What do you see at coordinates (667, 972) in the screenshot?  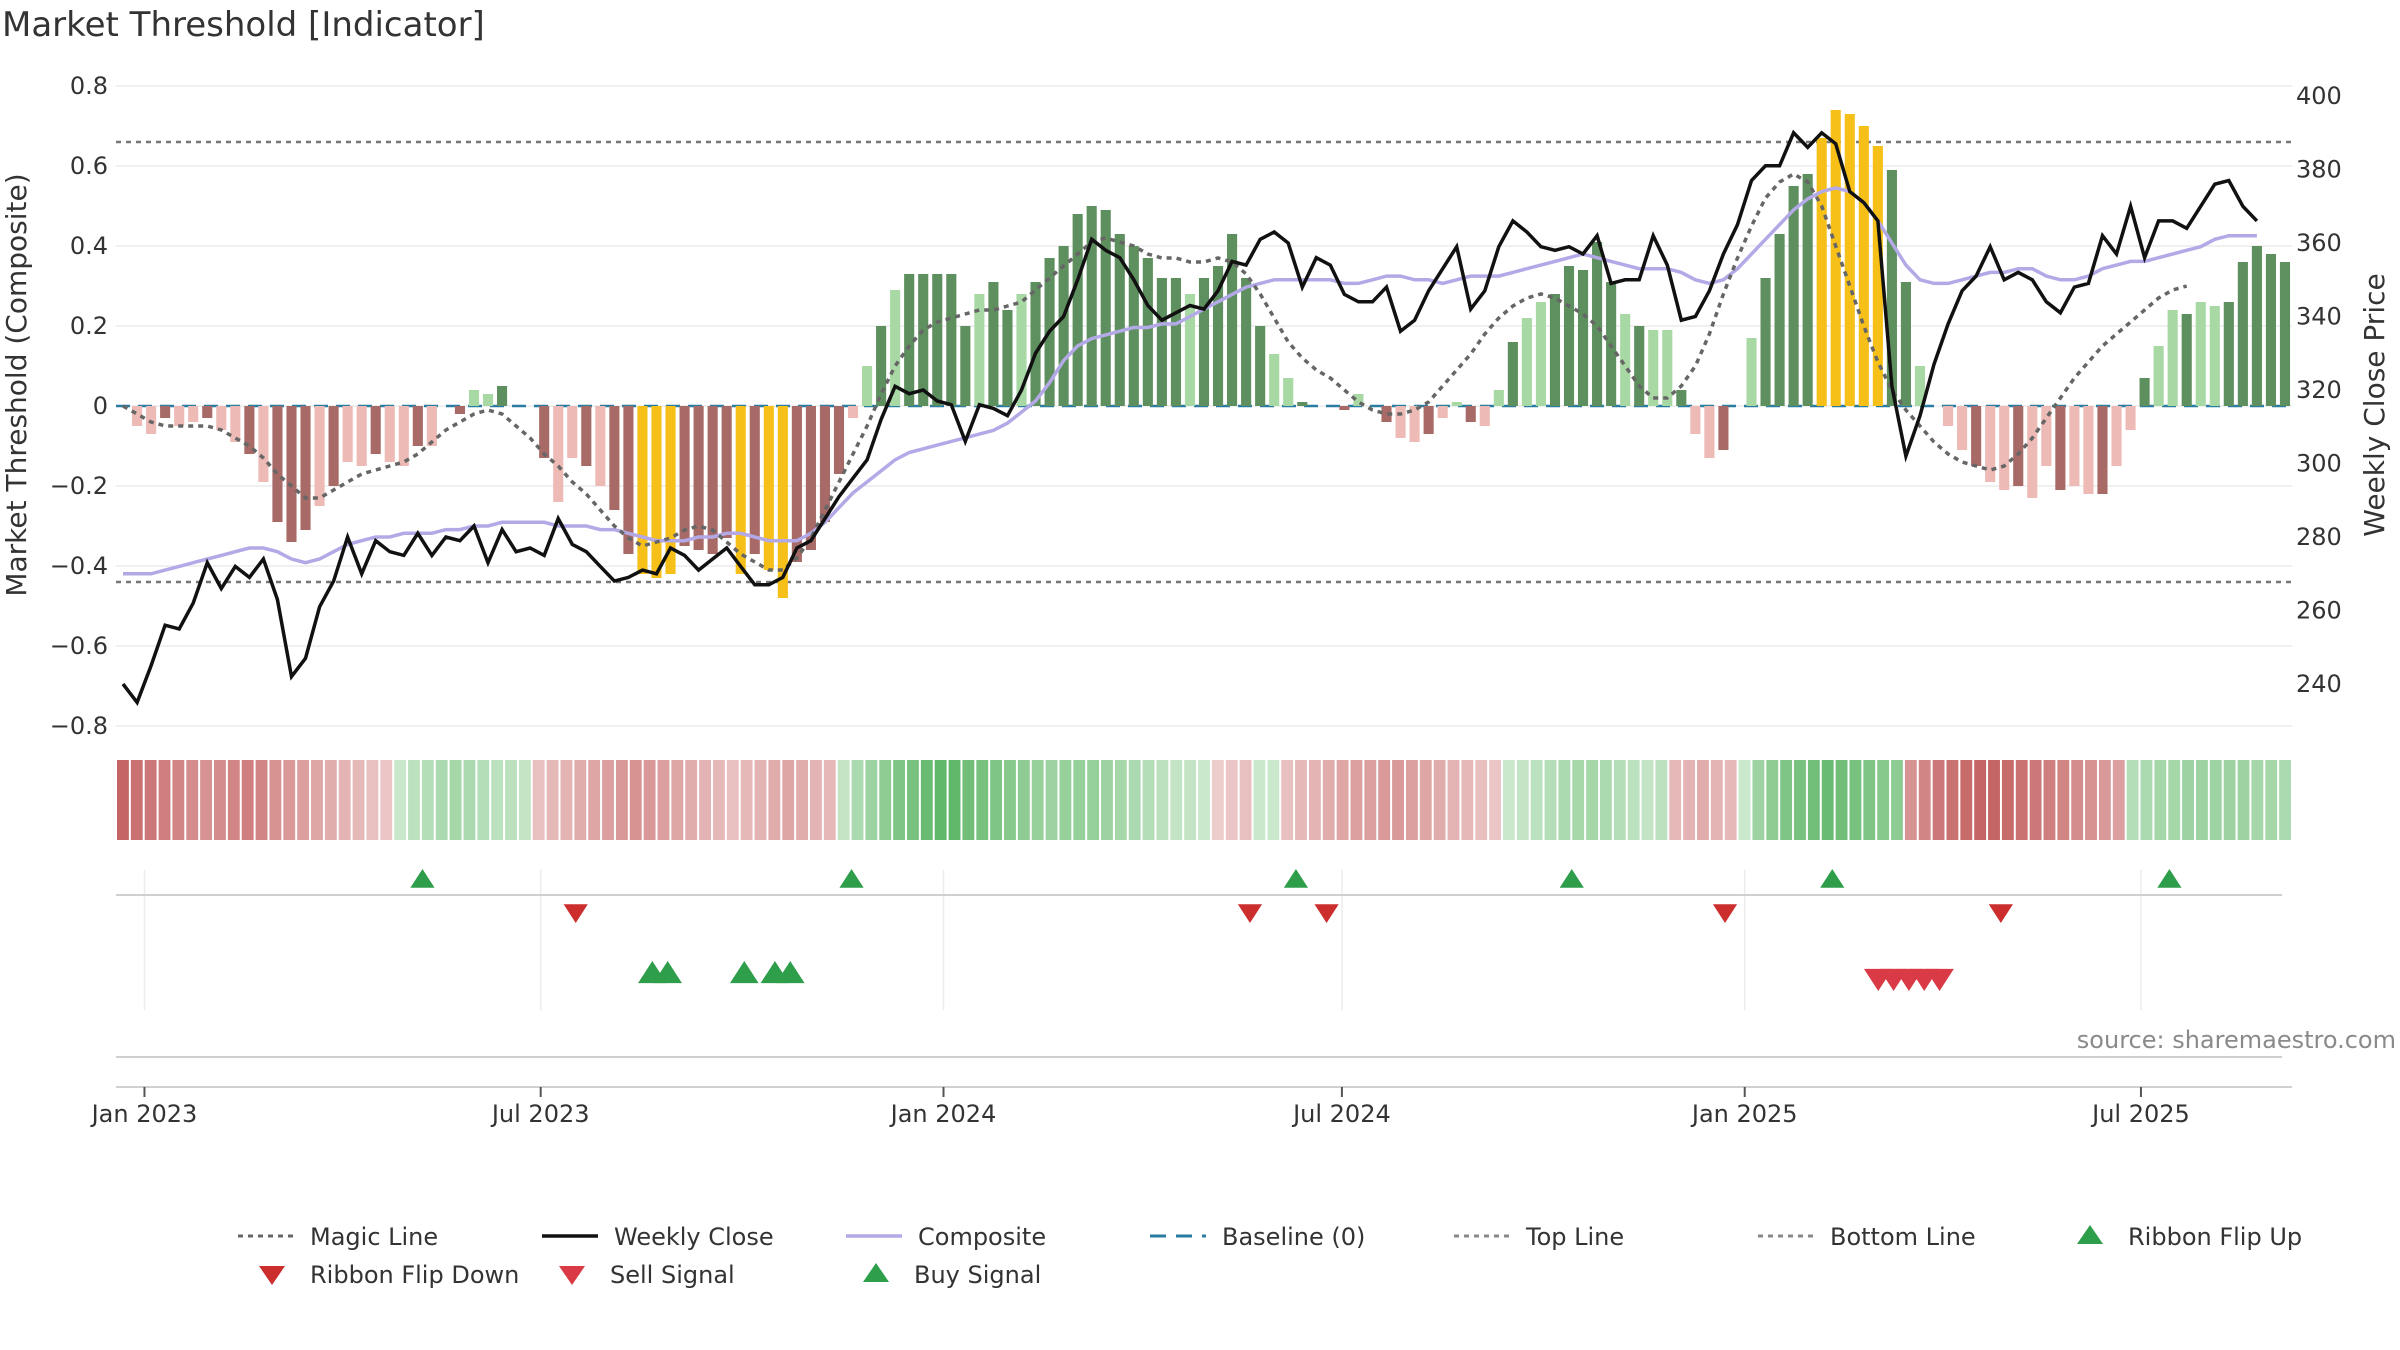 I see `buy-signal-marker` at bounding box center [667, 972].